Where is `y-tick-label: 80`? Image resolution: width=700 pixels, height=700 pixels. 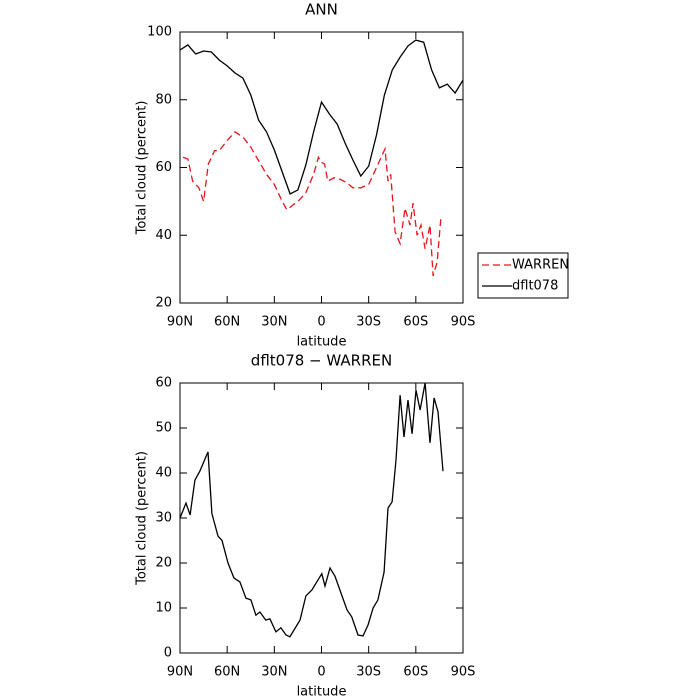 y-tick-label: 80 is located at coordinates (163, 99).